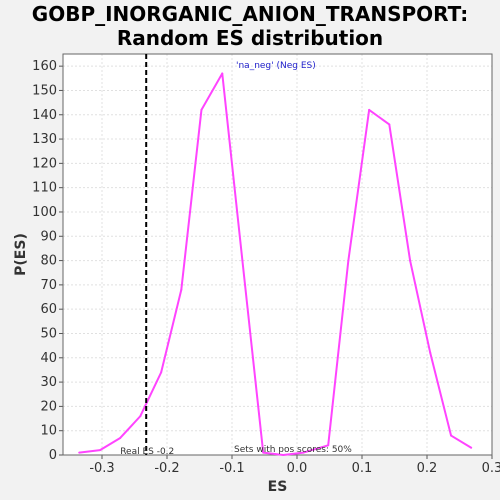 This screenshot has width=500, height=500. I want to click on y-tick-label: 120, so click(44, 163).